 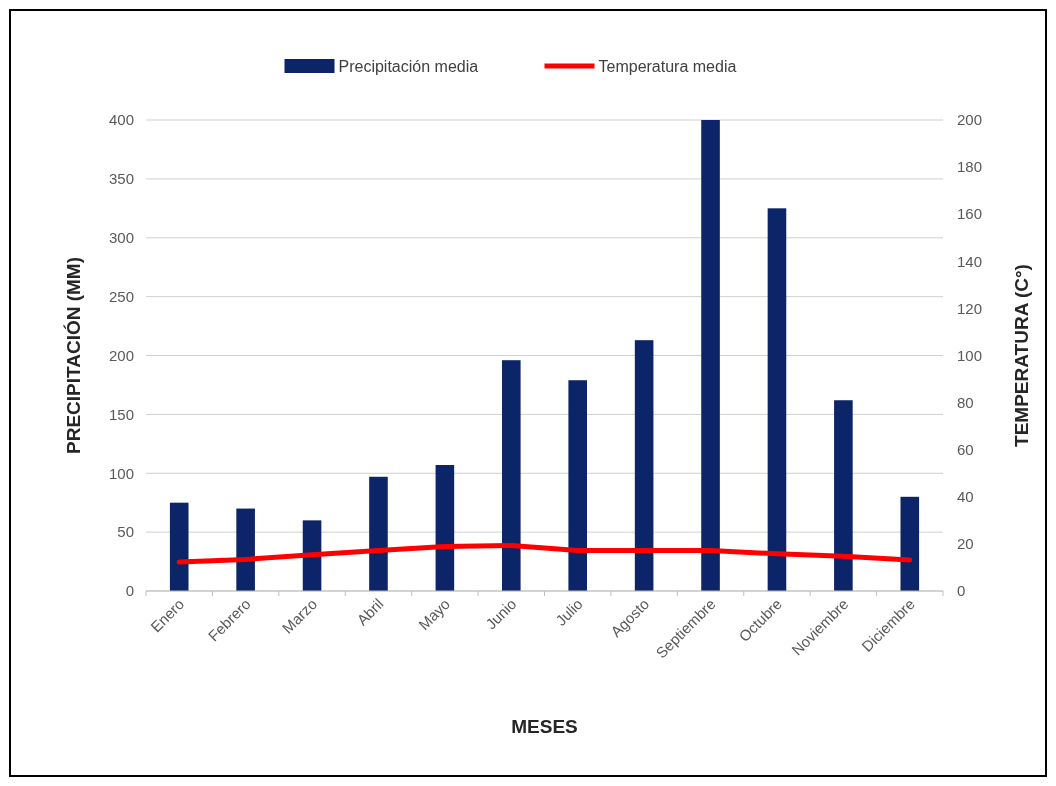 What do you see at coordinates (970, 261) in the screenshot?
I see `y2-tick-label: 140` at bounding box center [970, 261].